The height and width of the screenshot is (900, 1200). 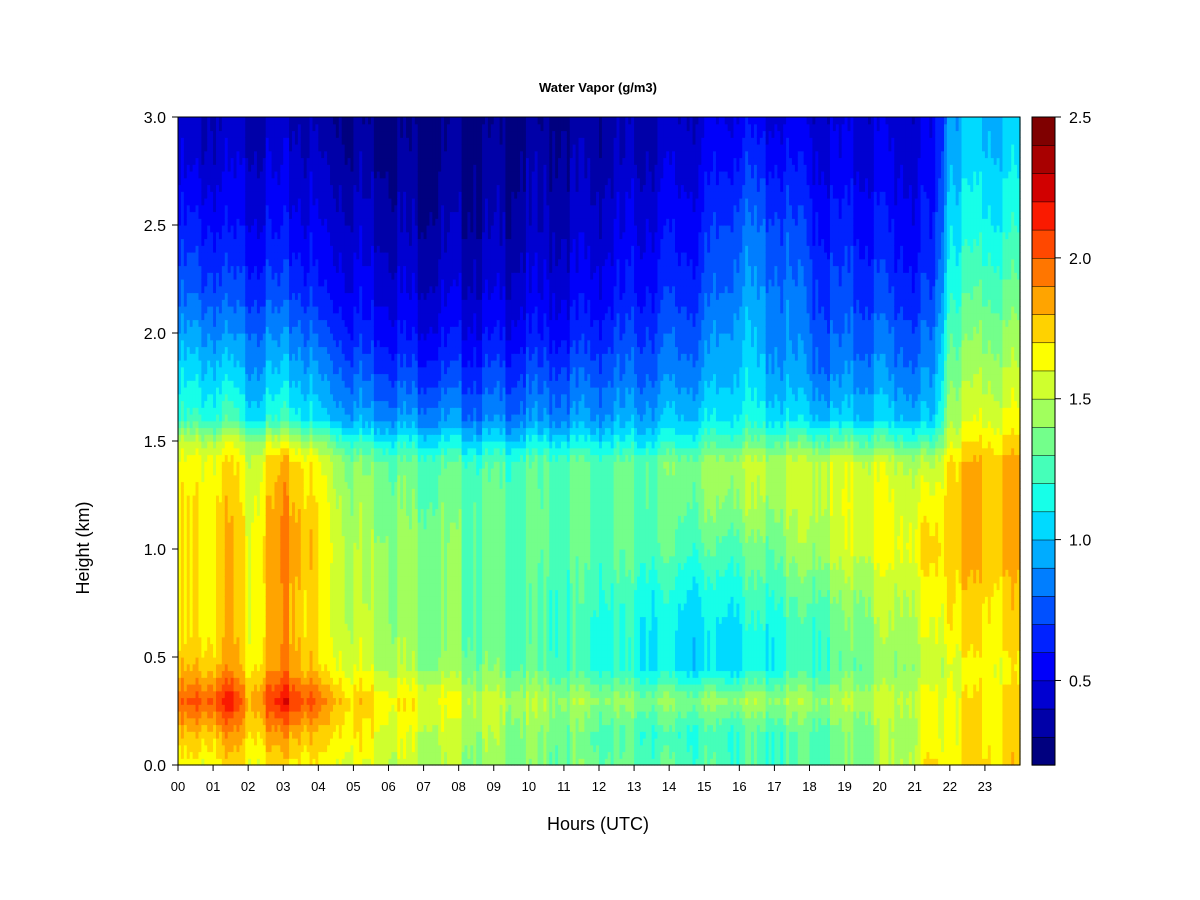 I want to click on chart-title: Water Vapor (g/m3), so click(x=598, y=87).